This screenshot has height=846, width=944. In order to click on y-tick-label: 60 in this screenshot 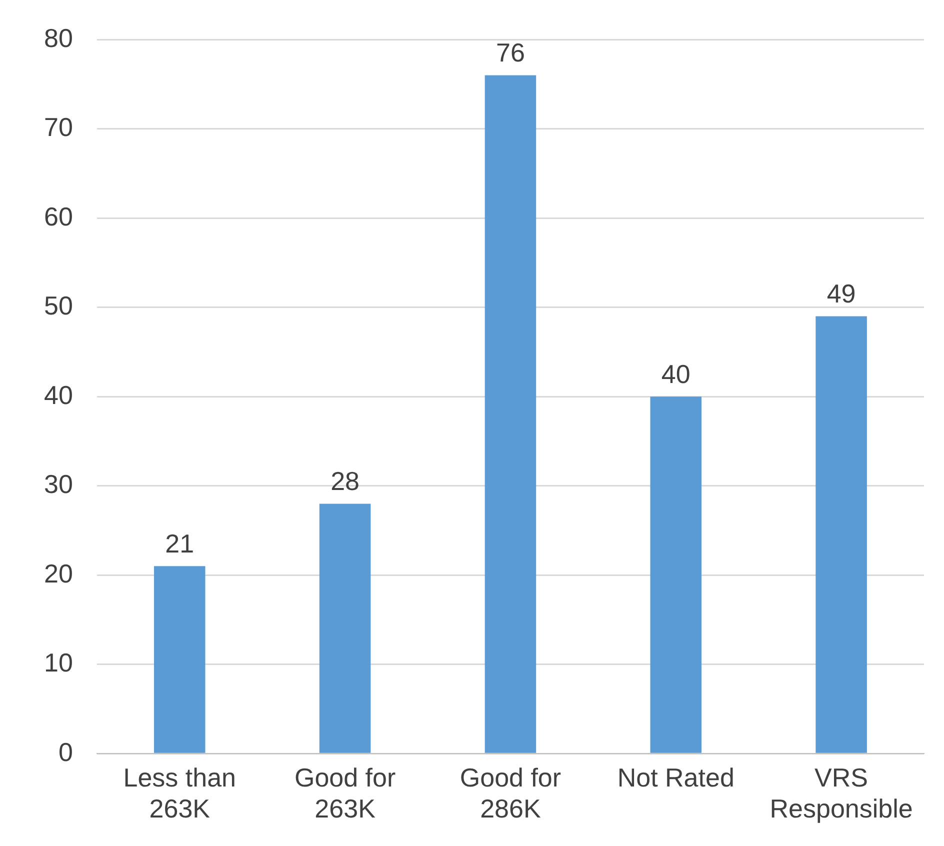, I will do `click(58, 216)`.